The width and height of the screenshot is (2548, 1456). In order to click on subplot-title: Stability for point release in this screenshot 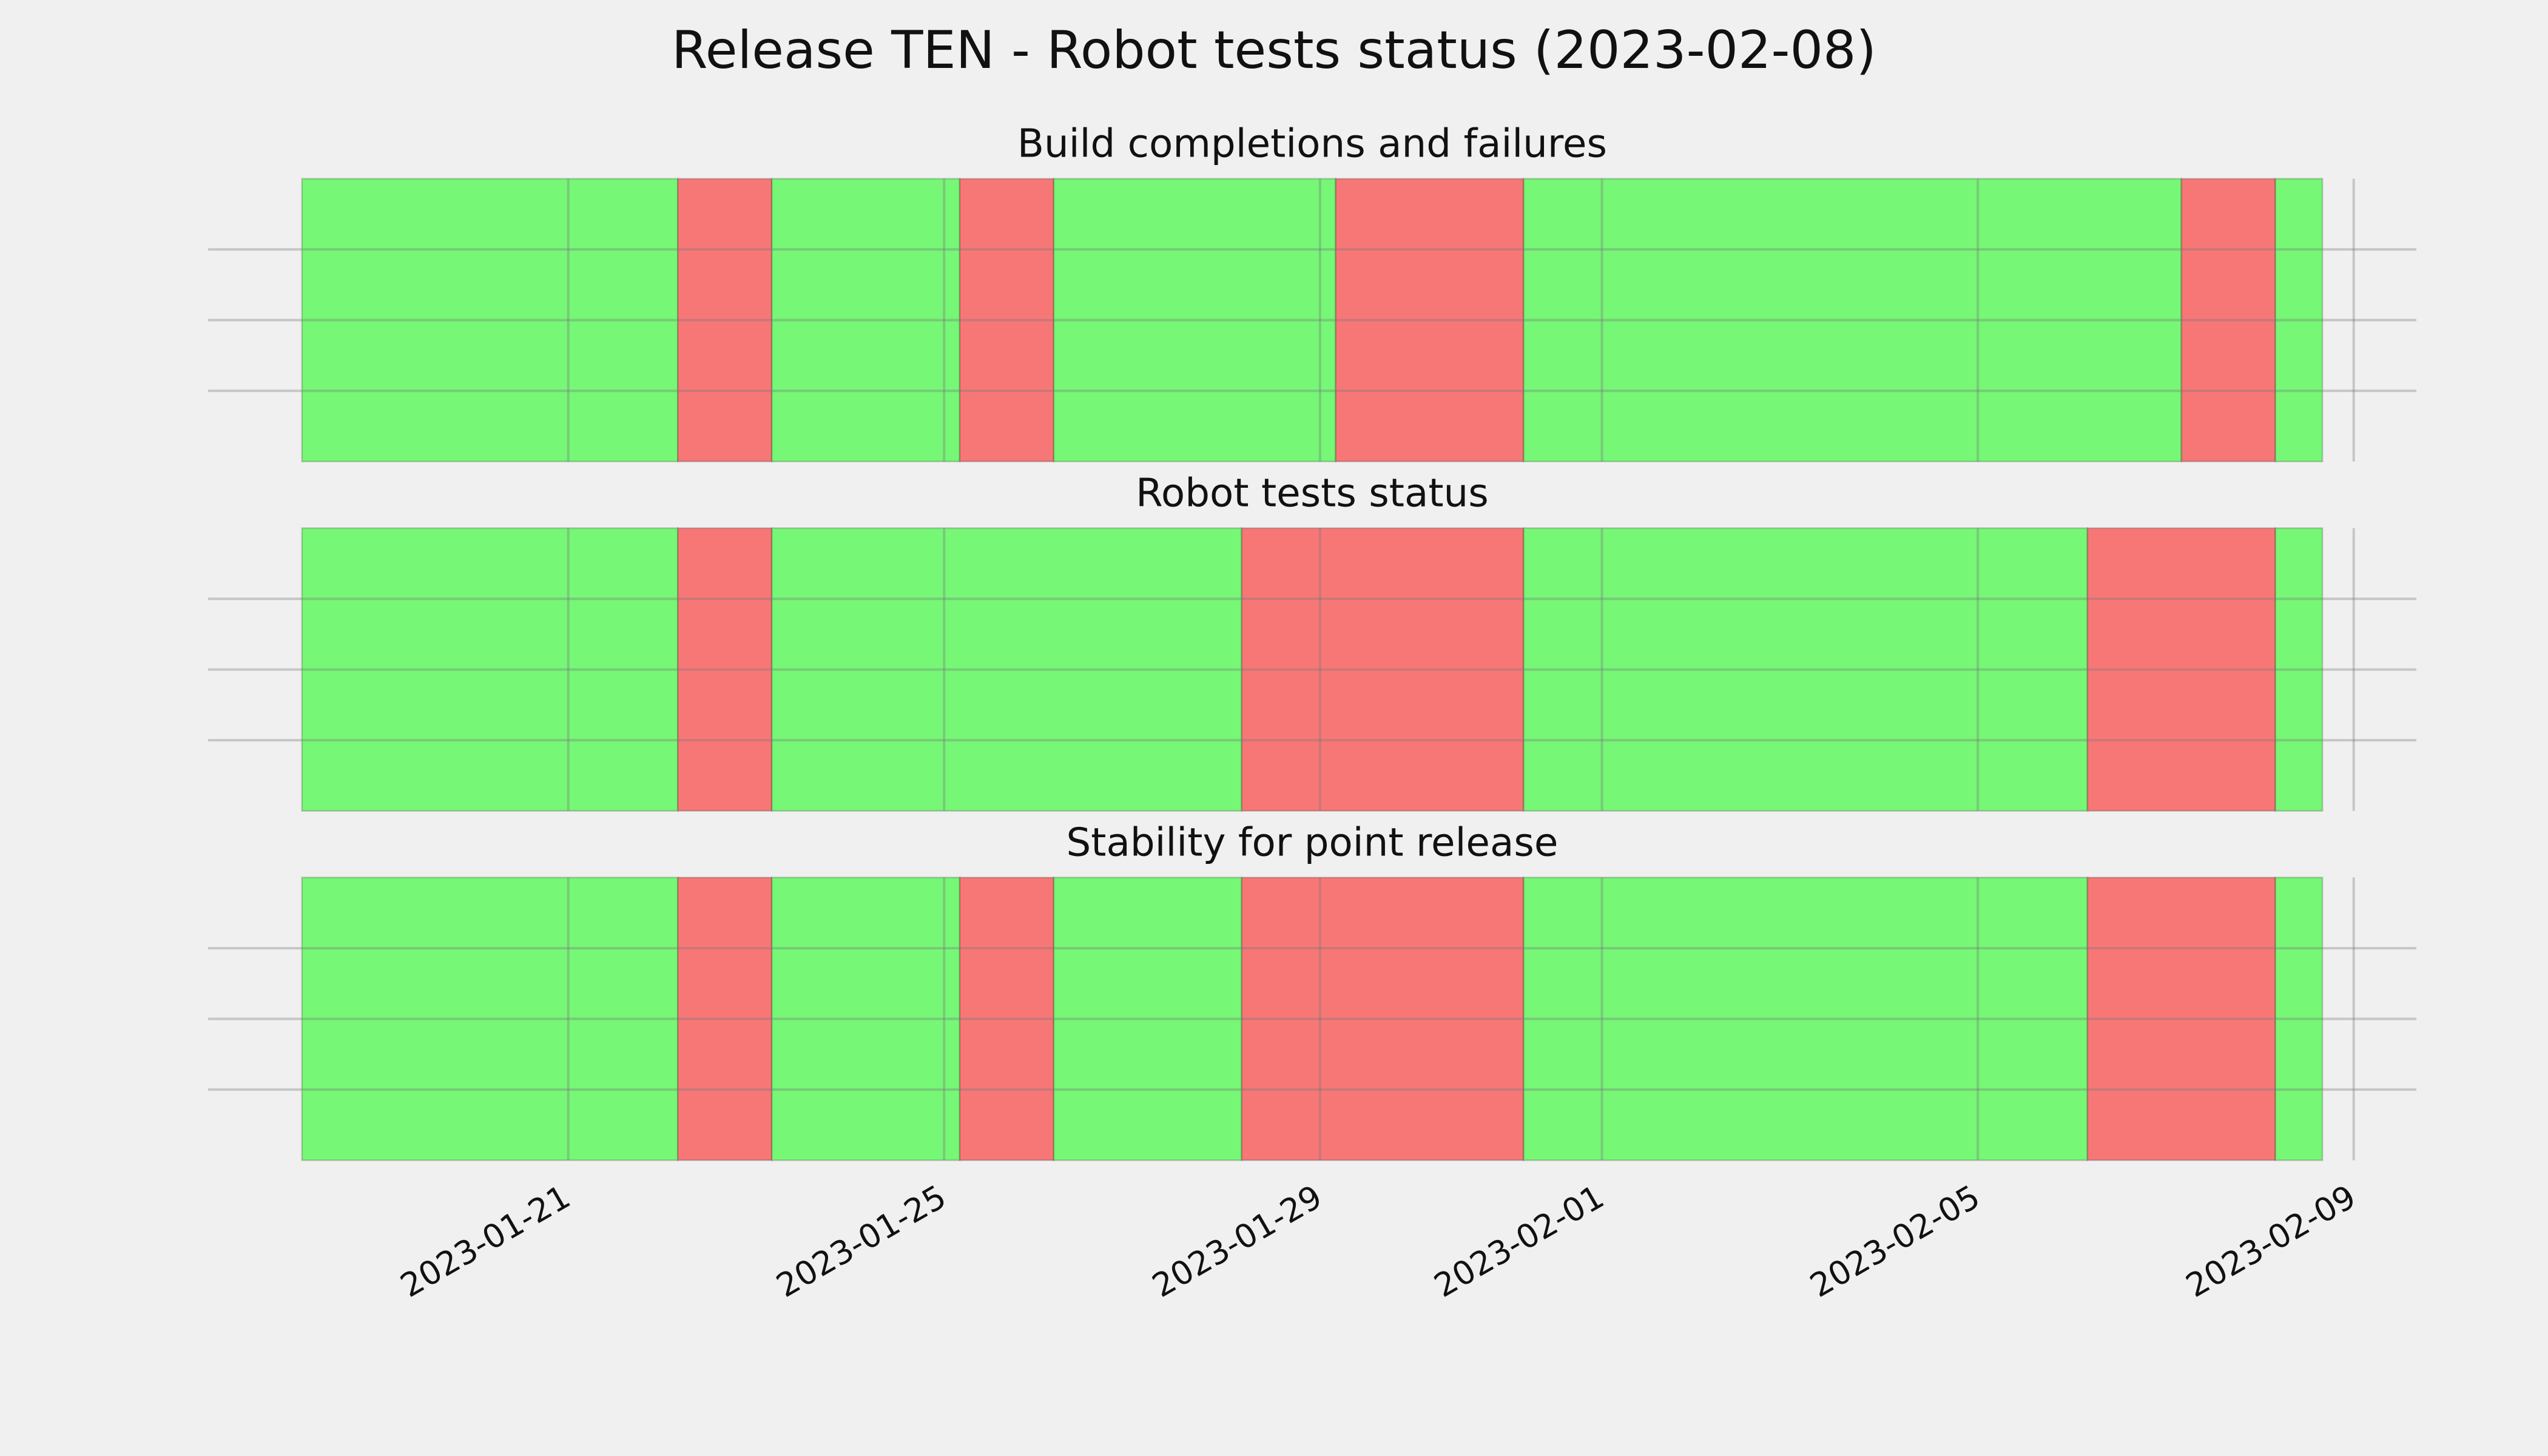, I will do `click(1313, 842)`.